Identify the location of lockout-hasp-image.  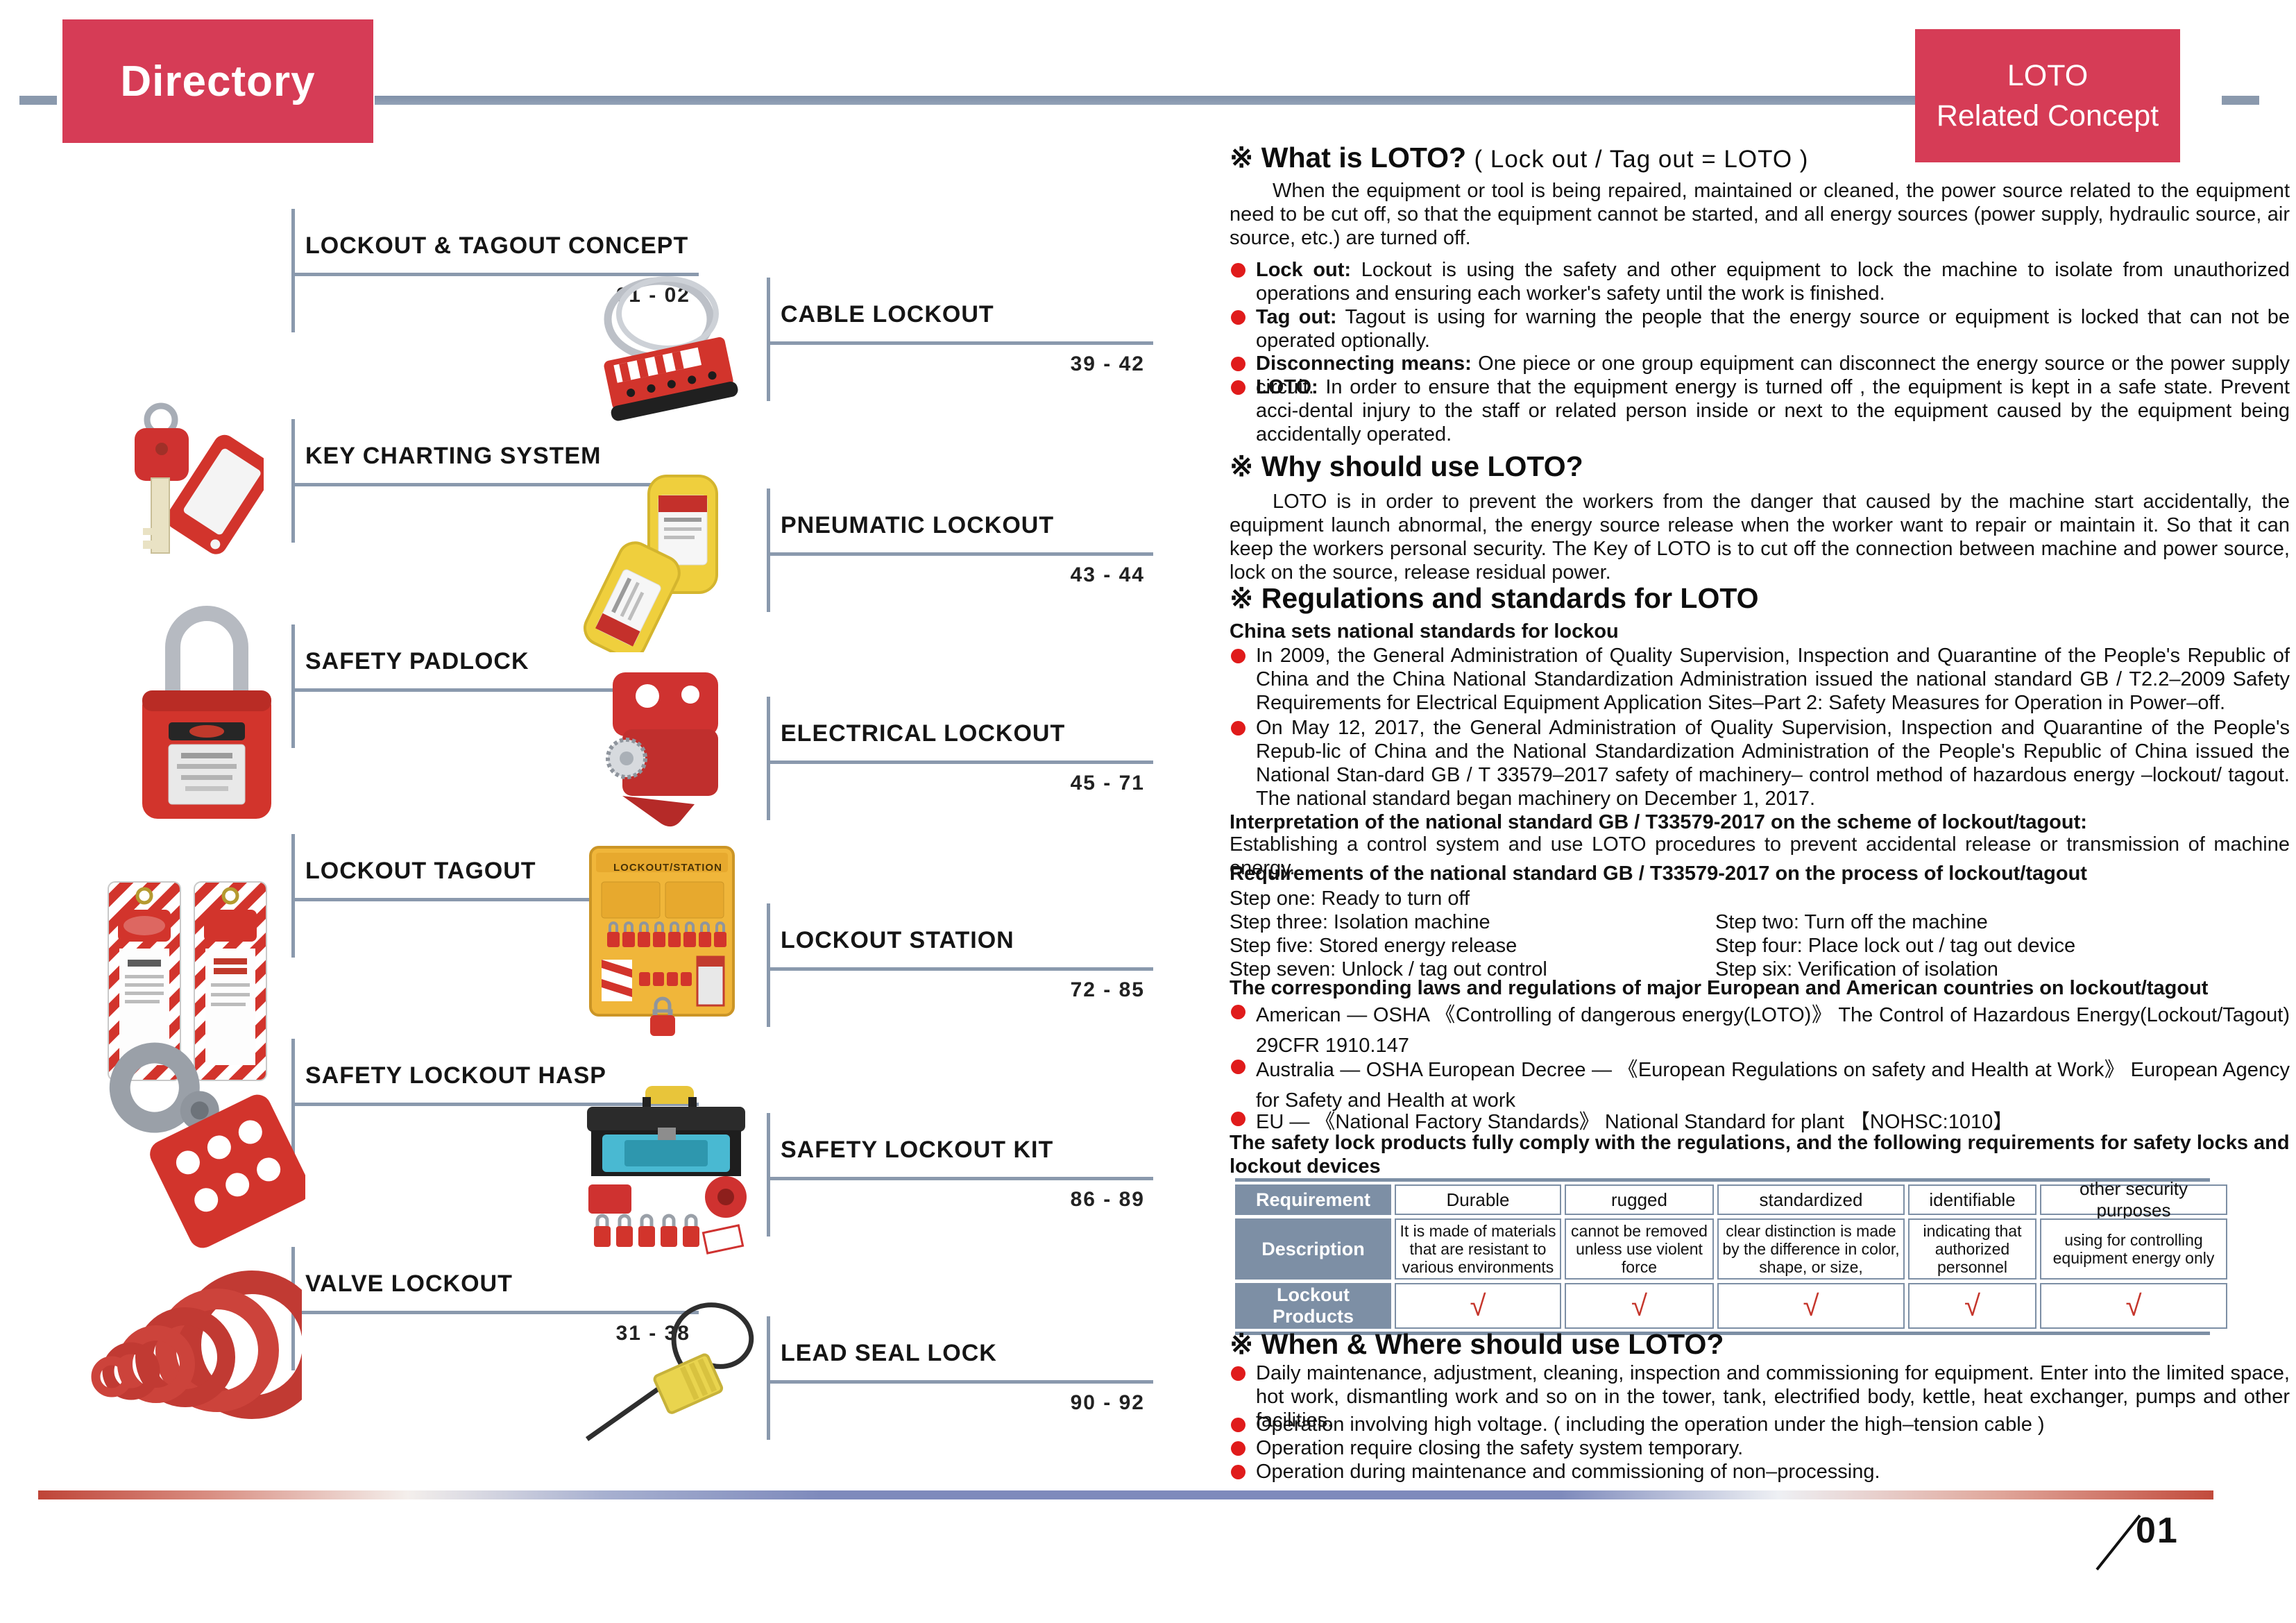
(207, 1145).